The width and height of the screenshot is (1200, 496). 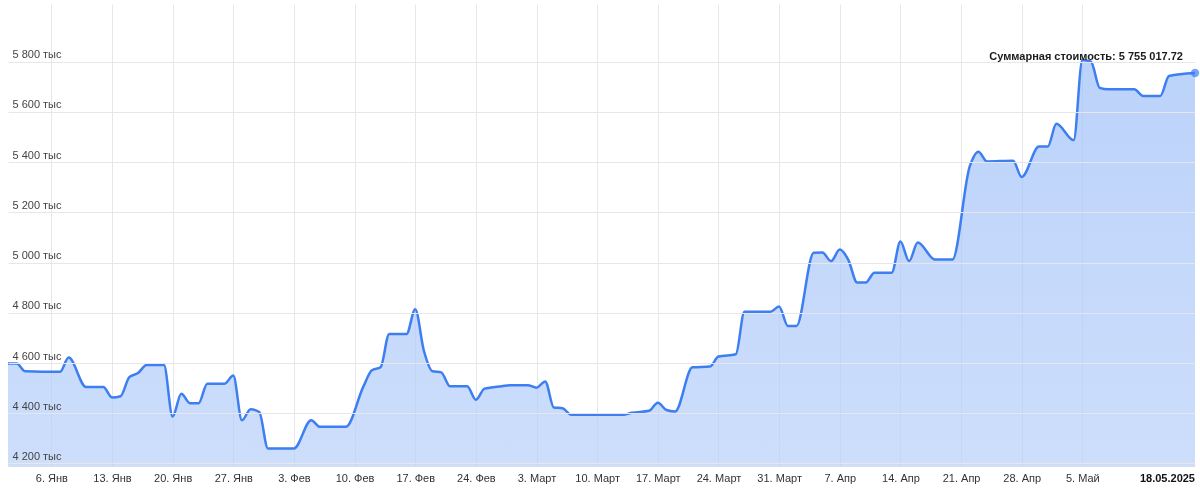 What do you see at coordinates (37, 54) in the screenshot?
I see `y-tick-label: 5 800 тыс` at bounding box center [37, 54].